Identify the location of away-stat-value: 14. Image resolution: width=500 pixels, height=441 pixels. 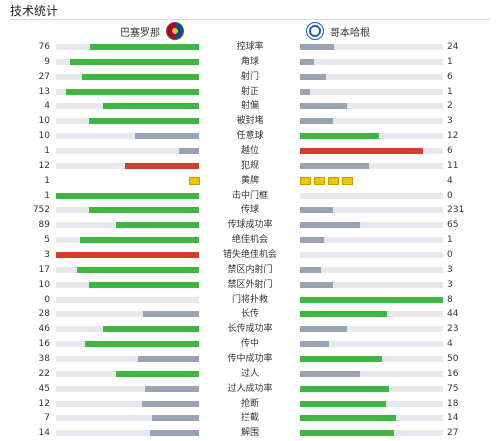
(453, 418).